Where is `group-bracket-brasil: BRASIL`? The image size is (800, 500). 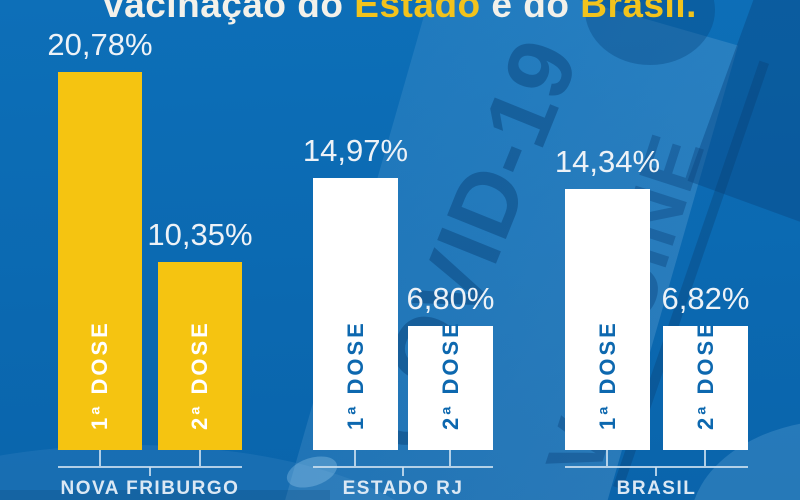 group-bracket-brasil: BRASIL is located at coordinates (656, 475).